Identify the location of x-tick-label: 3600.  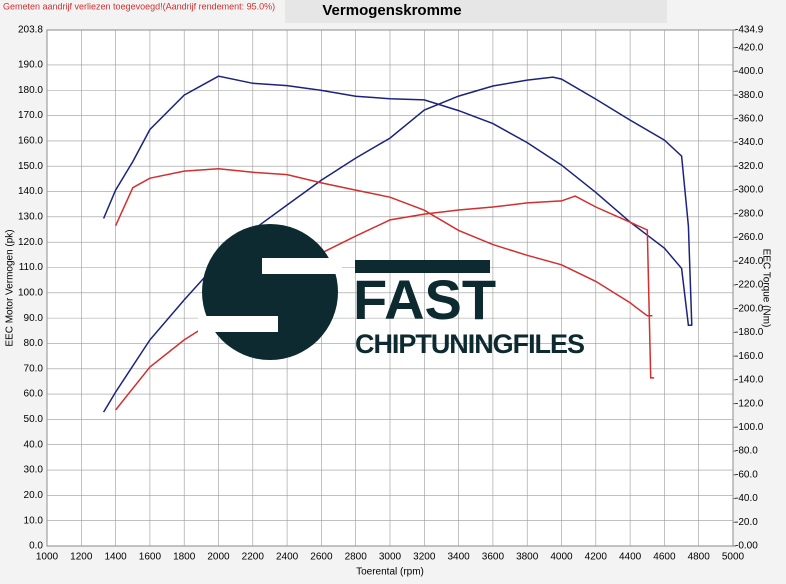
(493, 557).